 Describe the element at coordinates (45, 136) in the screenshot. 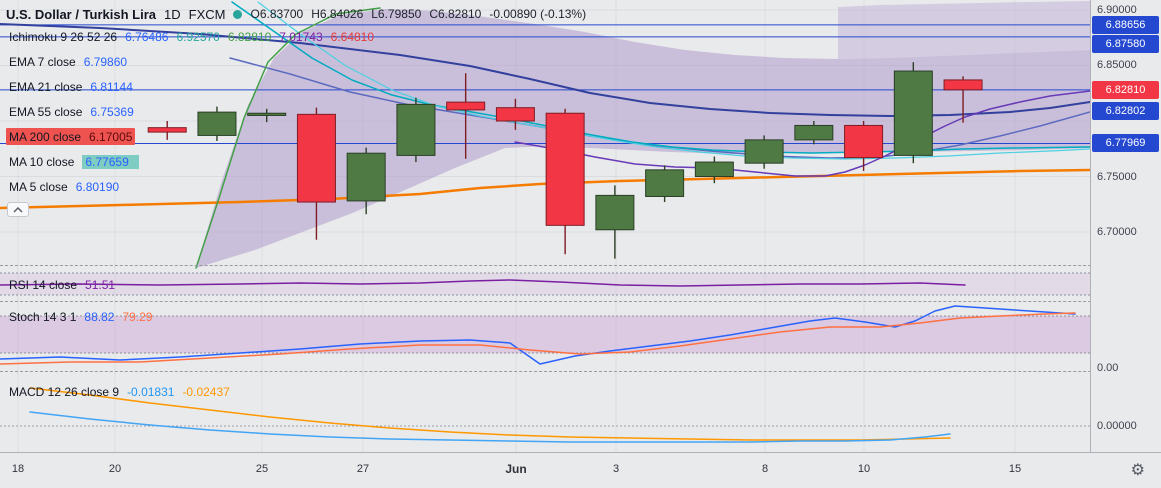

I see `indicator-label: MA 200 close` at that location.